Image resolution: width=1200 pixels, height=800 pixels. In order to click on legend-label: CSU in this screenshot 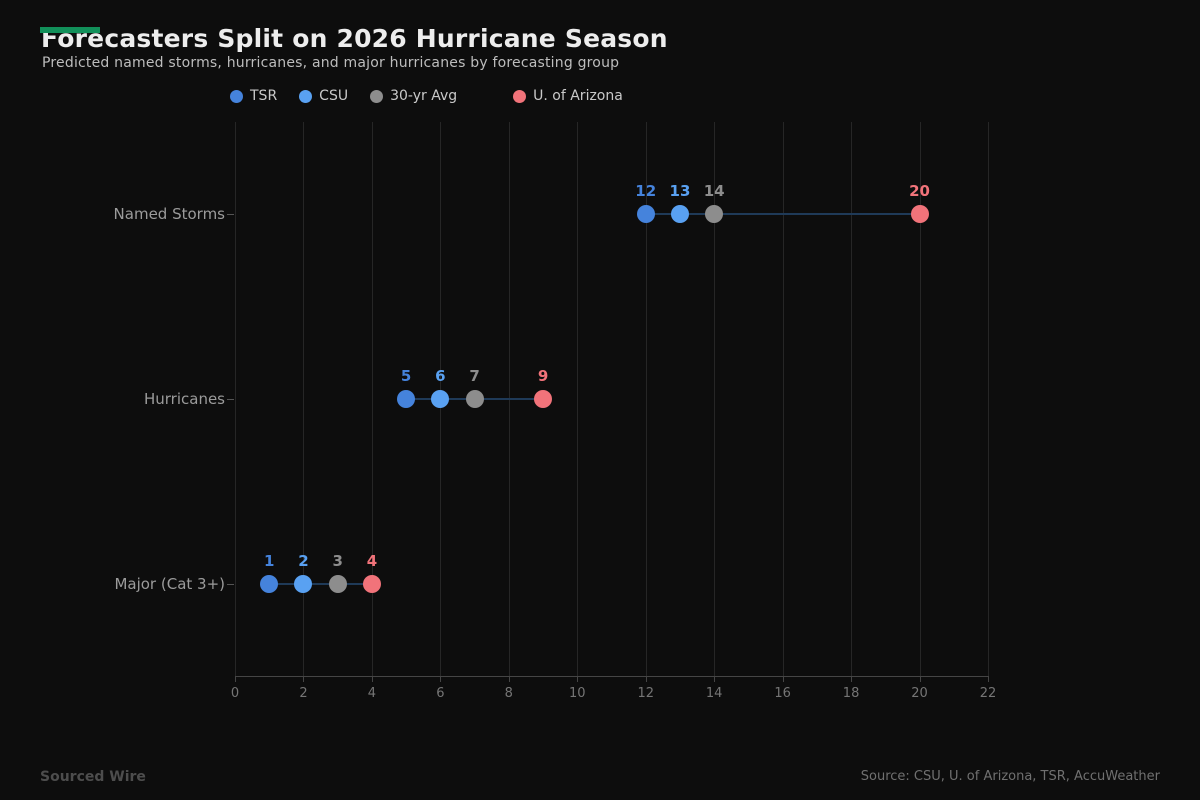, I will do `click(334, 96)`.